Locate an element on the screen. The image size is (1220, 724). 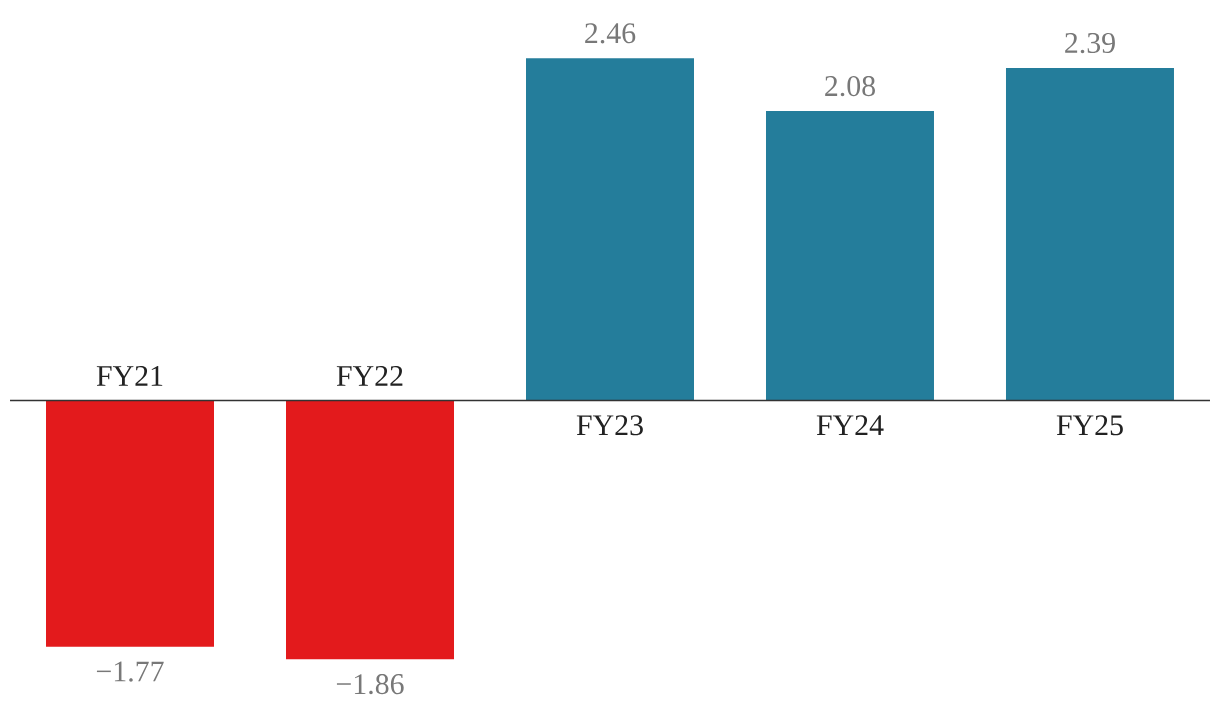
data-label: 2.39 is located at coordinates (1090, 43).